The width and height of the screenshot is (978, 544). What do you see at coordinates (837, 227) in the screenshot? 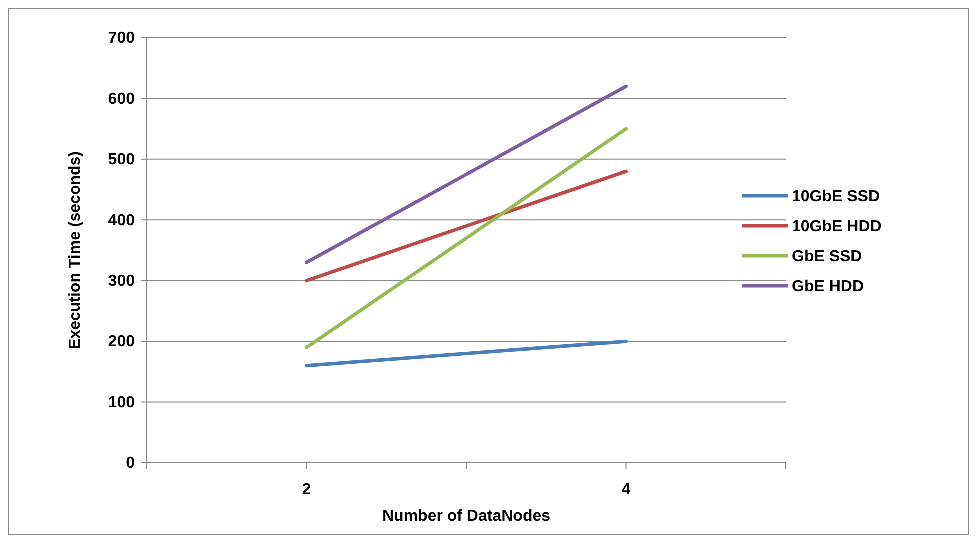
I see `legend-label: 10GbE HDD` at bounding box center [837, 227].